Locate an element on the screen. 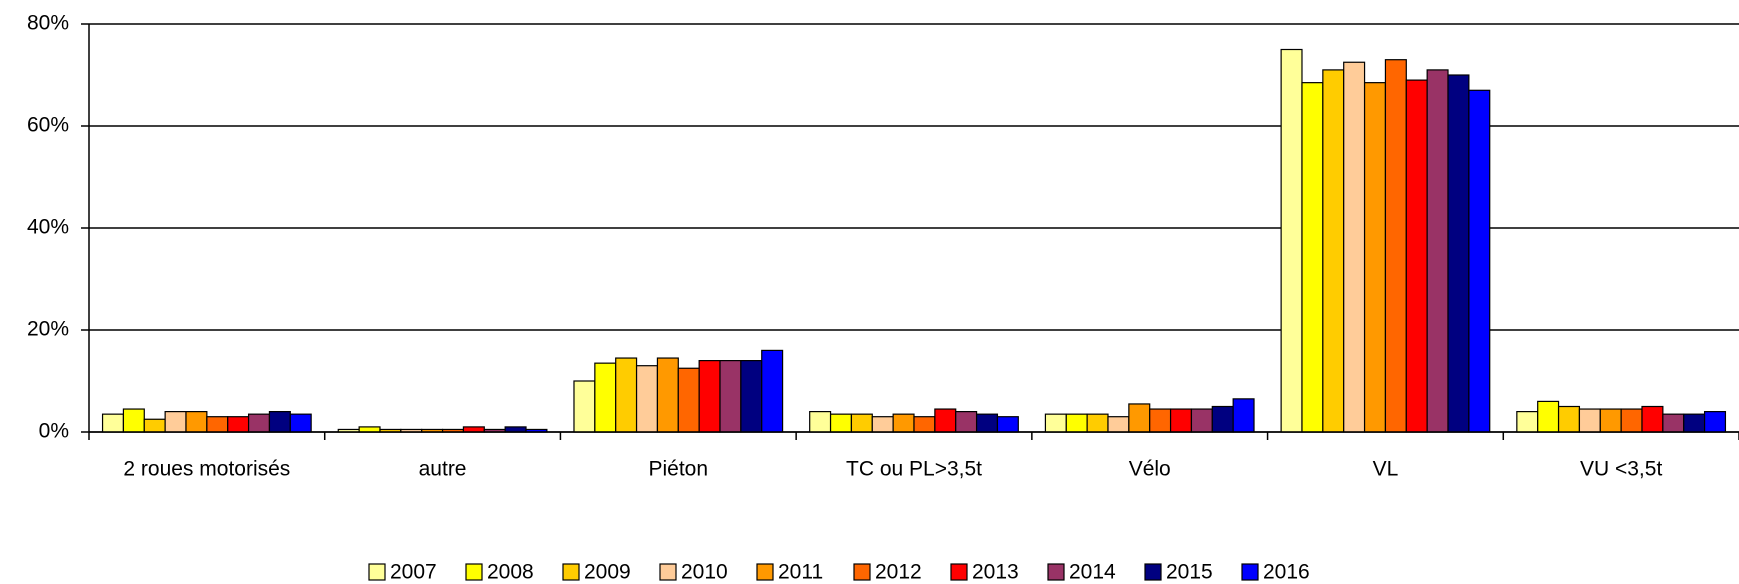 The height and width of the screenshot is (584, 1739). x-tick-label: VU <3,5t is located at coordinates (1621, 469).